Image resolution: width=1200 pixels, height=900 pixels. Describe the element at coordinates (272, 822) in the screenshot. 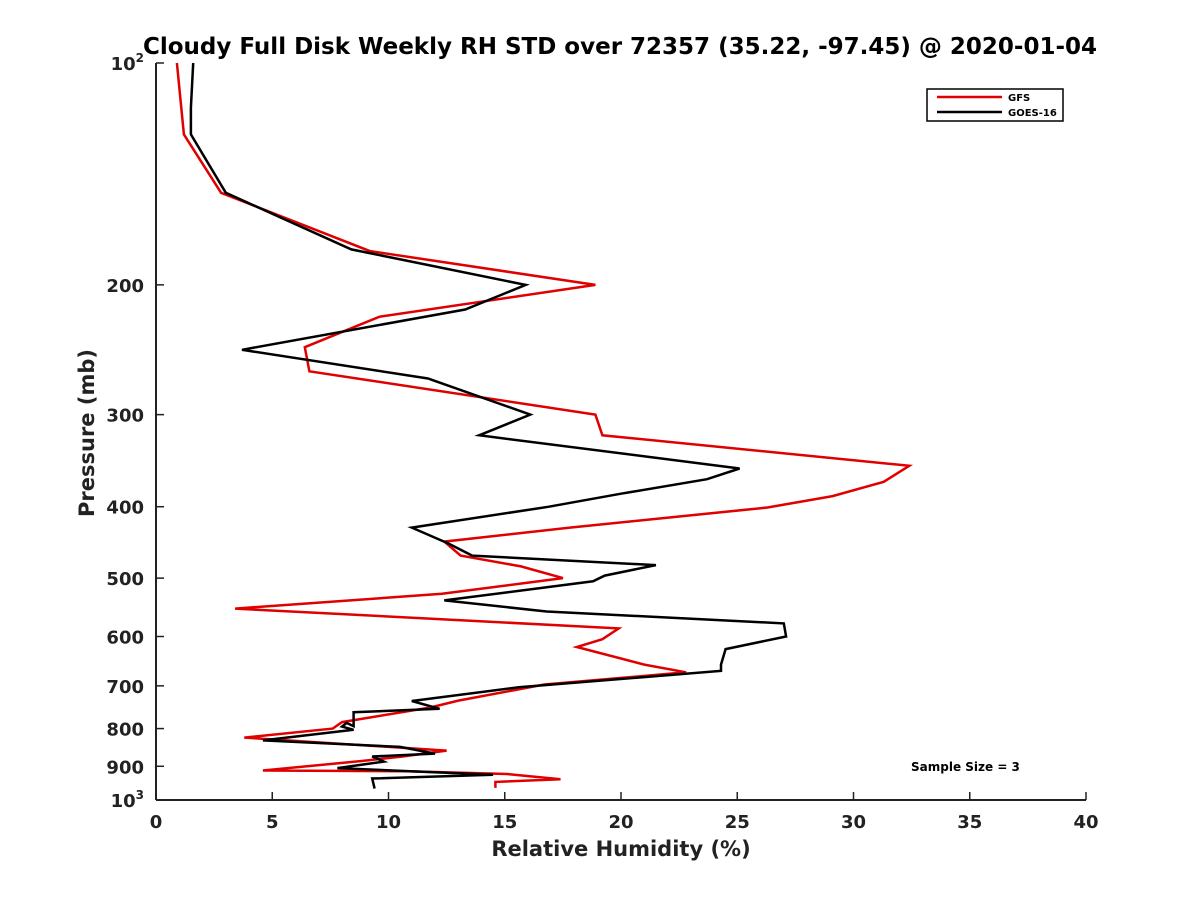

I see `x-tick-label: 5` at that location.